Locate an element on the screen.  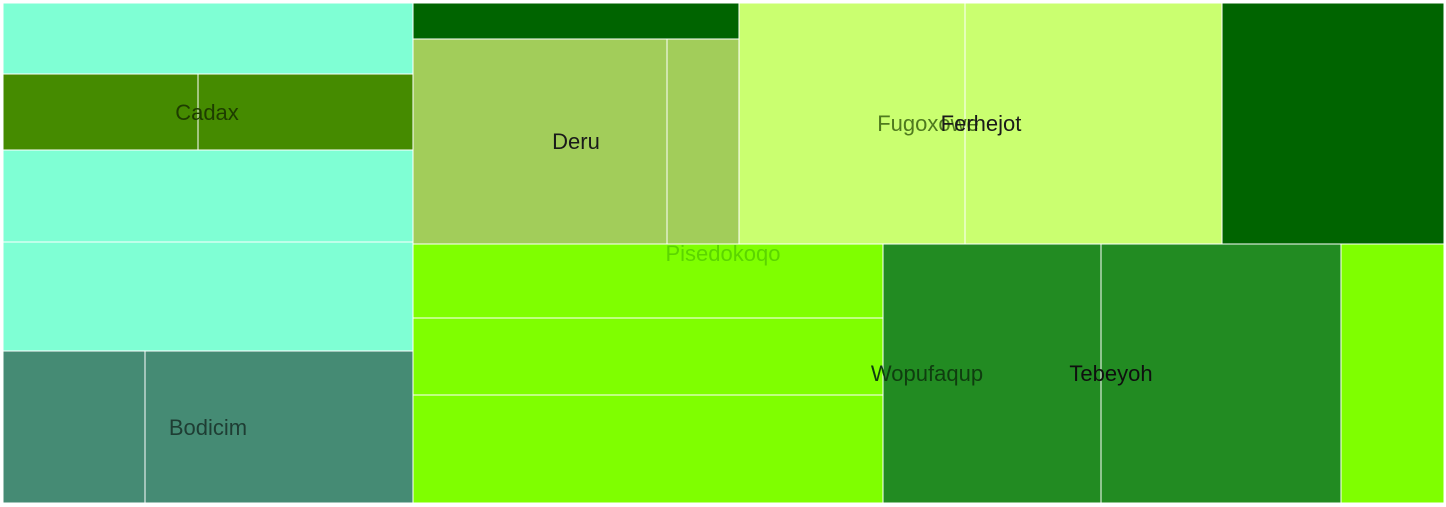
tile-darkgreen-strip is located at coordinates (576, 21).